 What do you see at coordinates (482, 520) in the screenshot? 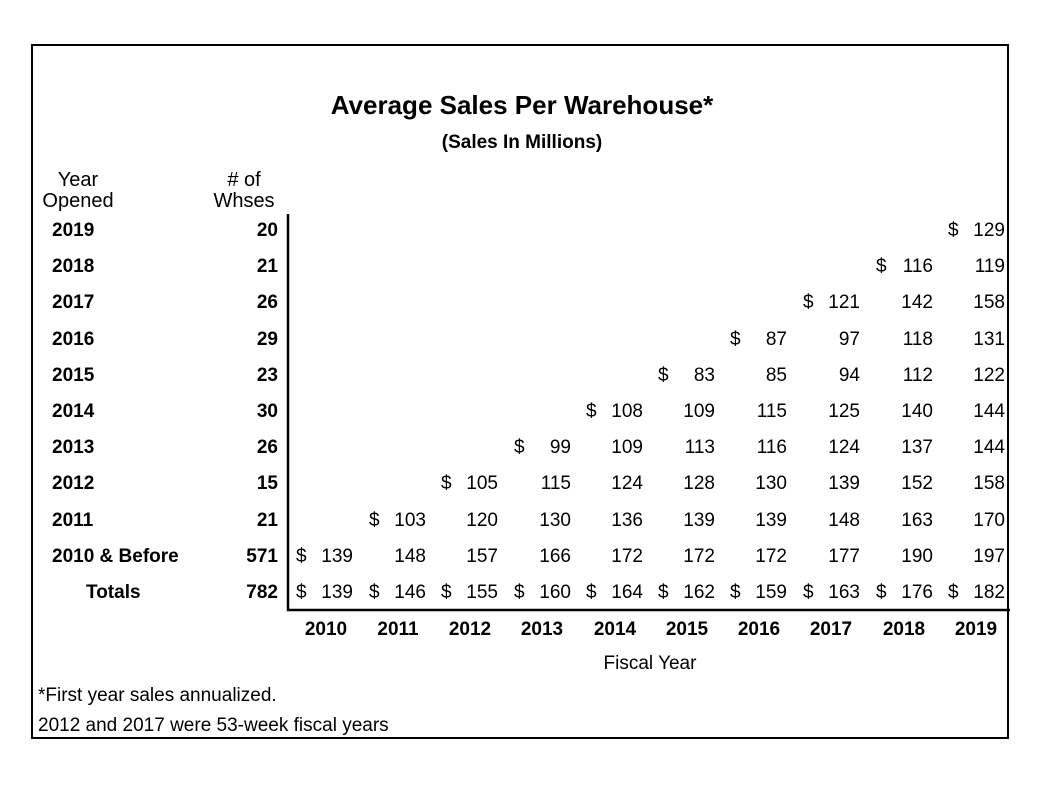
I see `cell-value: 120` at bounding box center [482, 520].